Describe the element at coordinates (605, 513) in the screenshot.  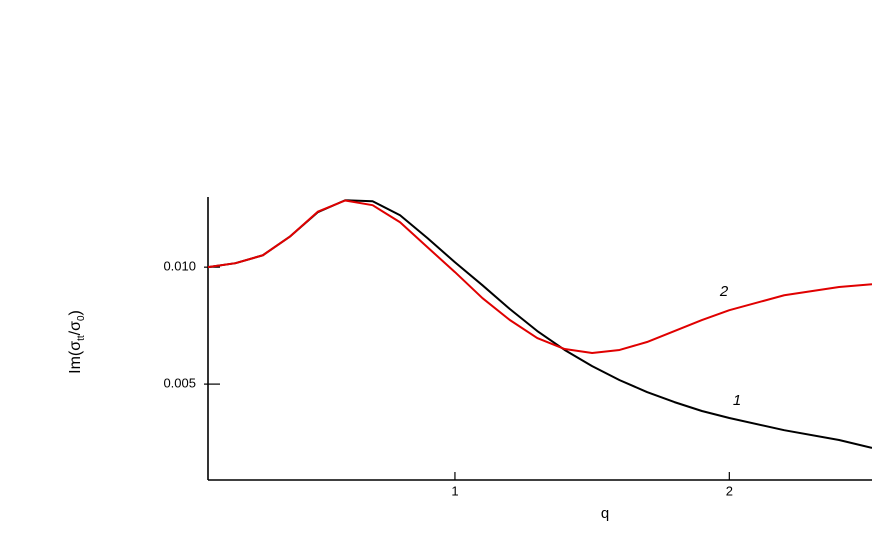
I see `x-axis-label: q` at that location.